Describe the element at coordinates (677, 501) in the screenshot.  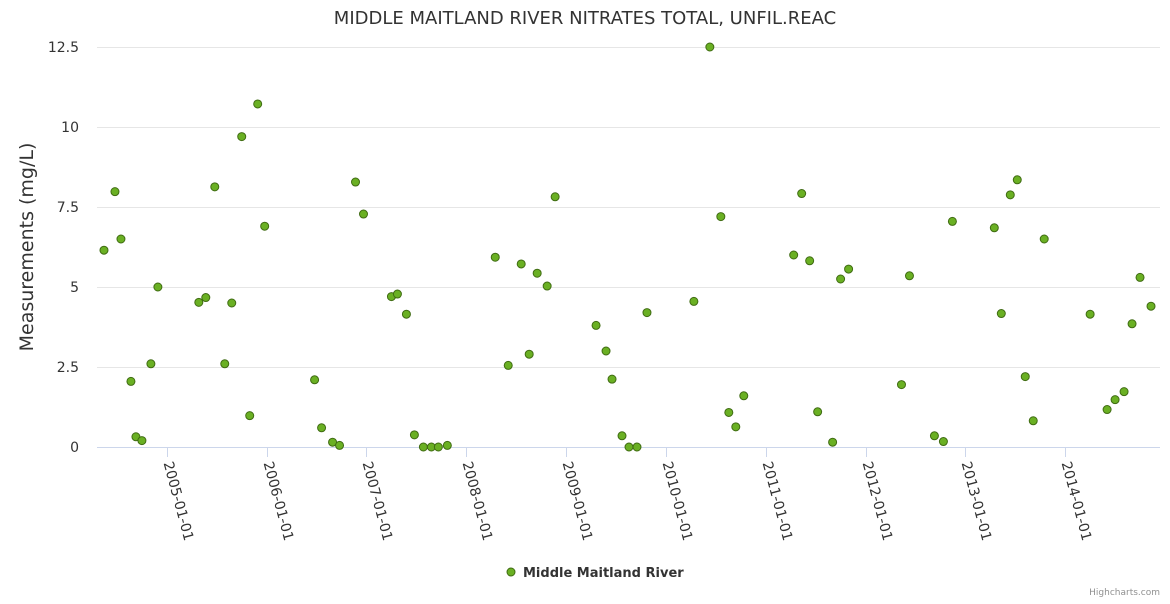
I see `x-tick-label: 2010-01-01` at that location.